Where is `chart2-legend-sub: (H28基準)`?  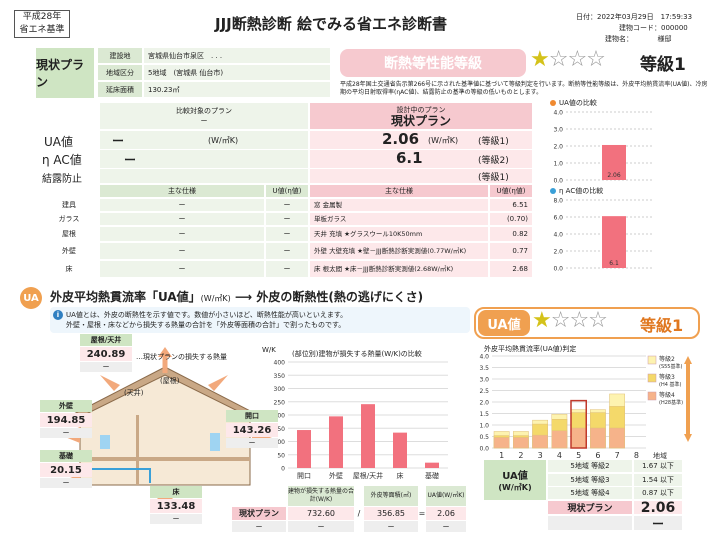
chart2-legend-sub: (H28基準) is located at coordinates (671, 402).